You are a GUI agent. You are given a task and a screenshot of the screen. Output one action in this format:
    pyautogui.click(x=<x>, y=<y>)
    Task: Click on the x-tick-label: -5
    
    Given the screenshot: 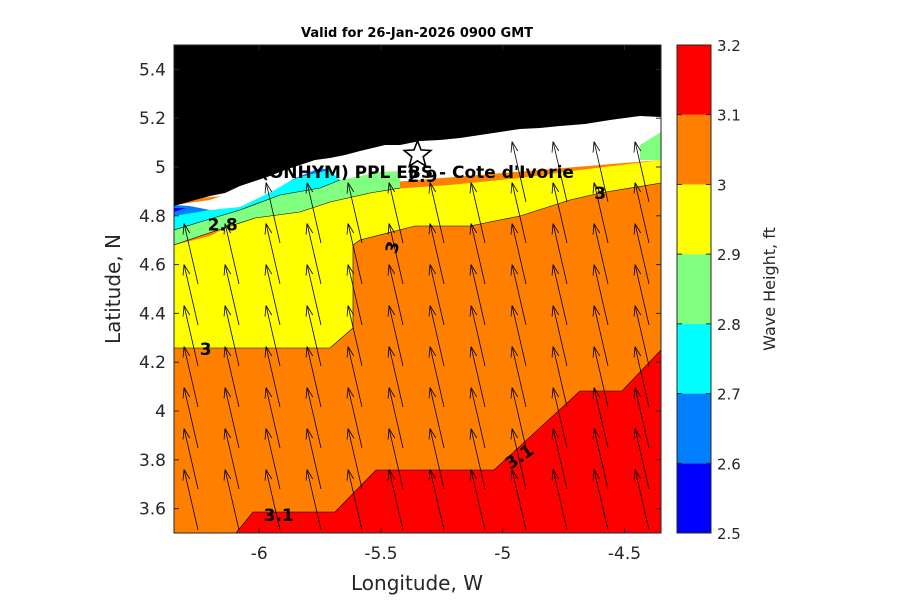 What is the action you would take?
    pyautogui.click(x=502, y=554)
    